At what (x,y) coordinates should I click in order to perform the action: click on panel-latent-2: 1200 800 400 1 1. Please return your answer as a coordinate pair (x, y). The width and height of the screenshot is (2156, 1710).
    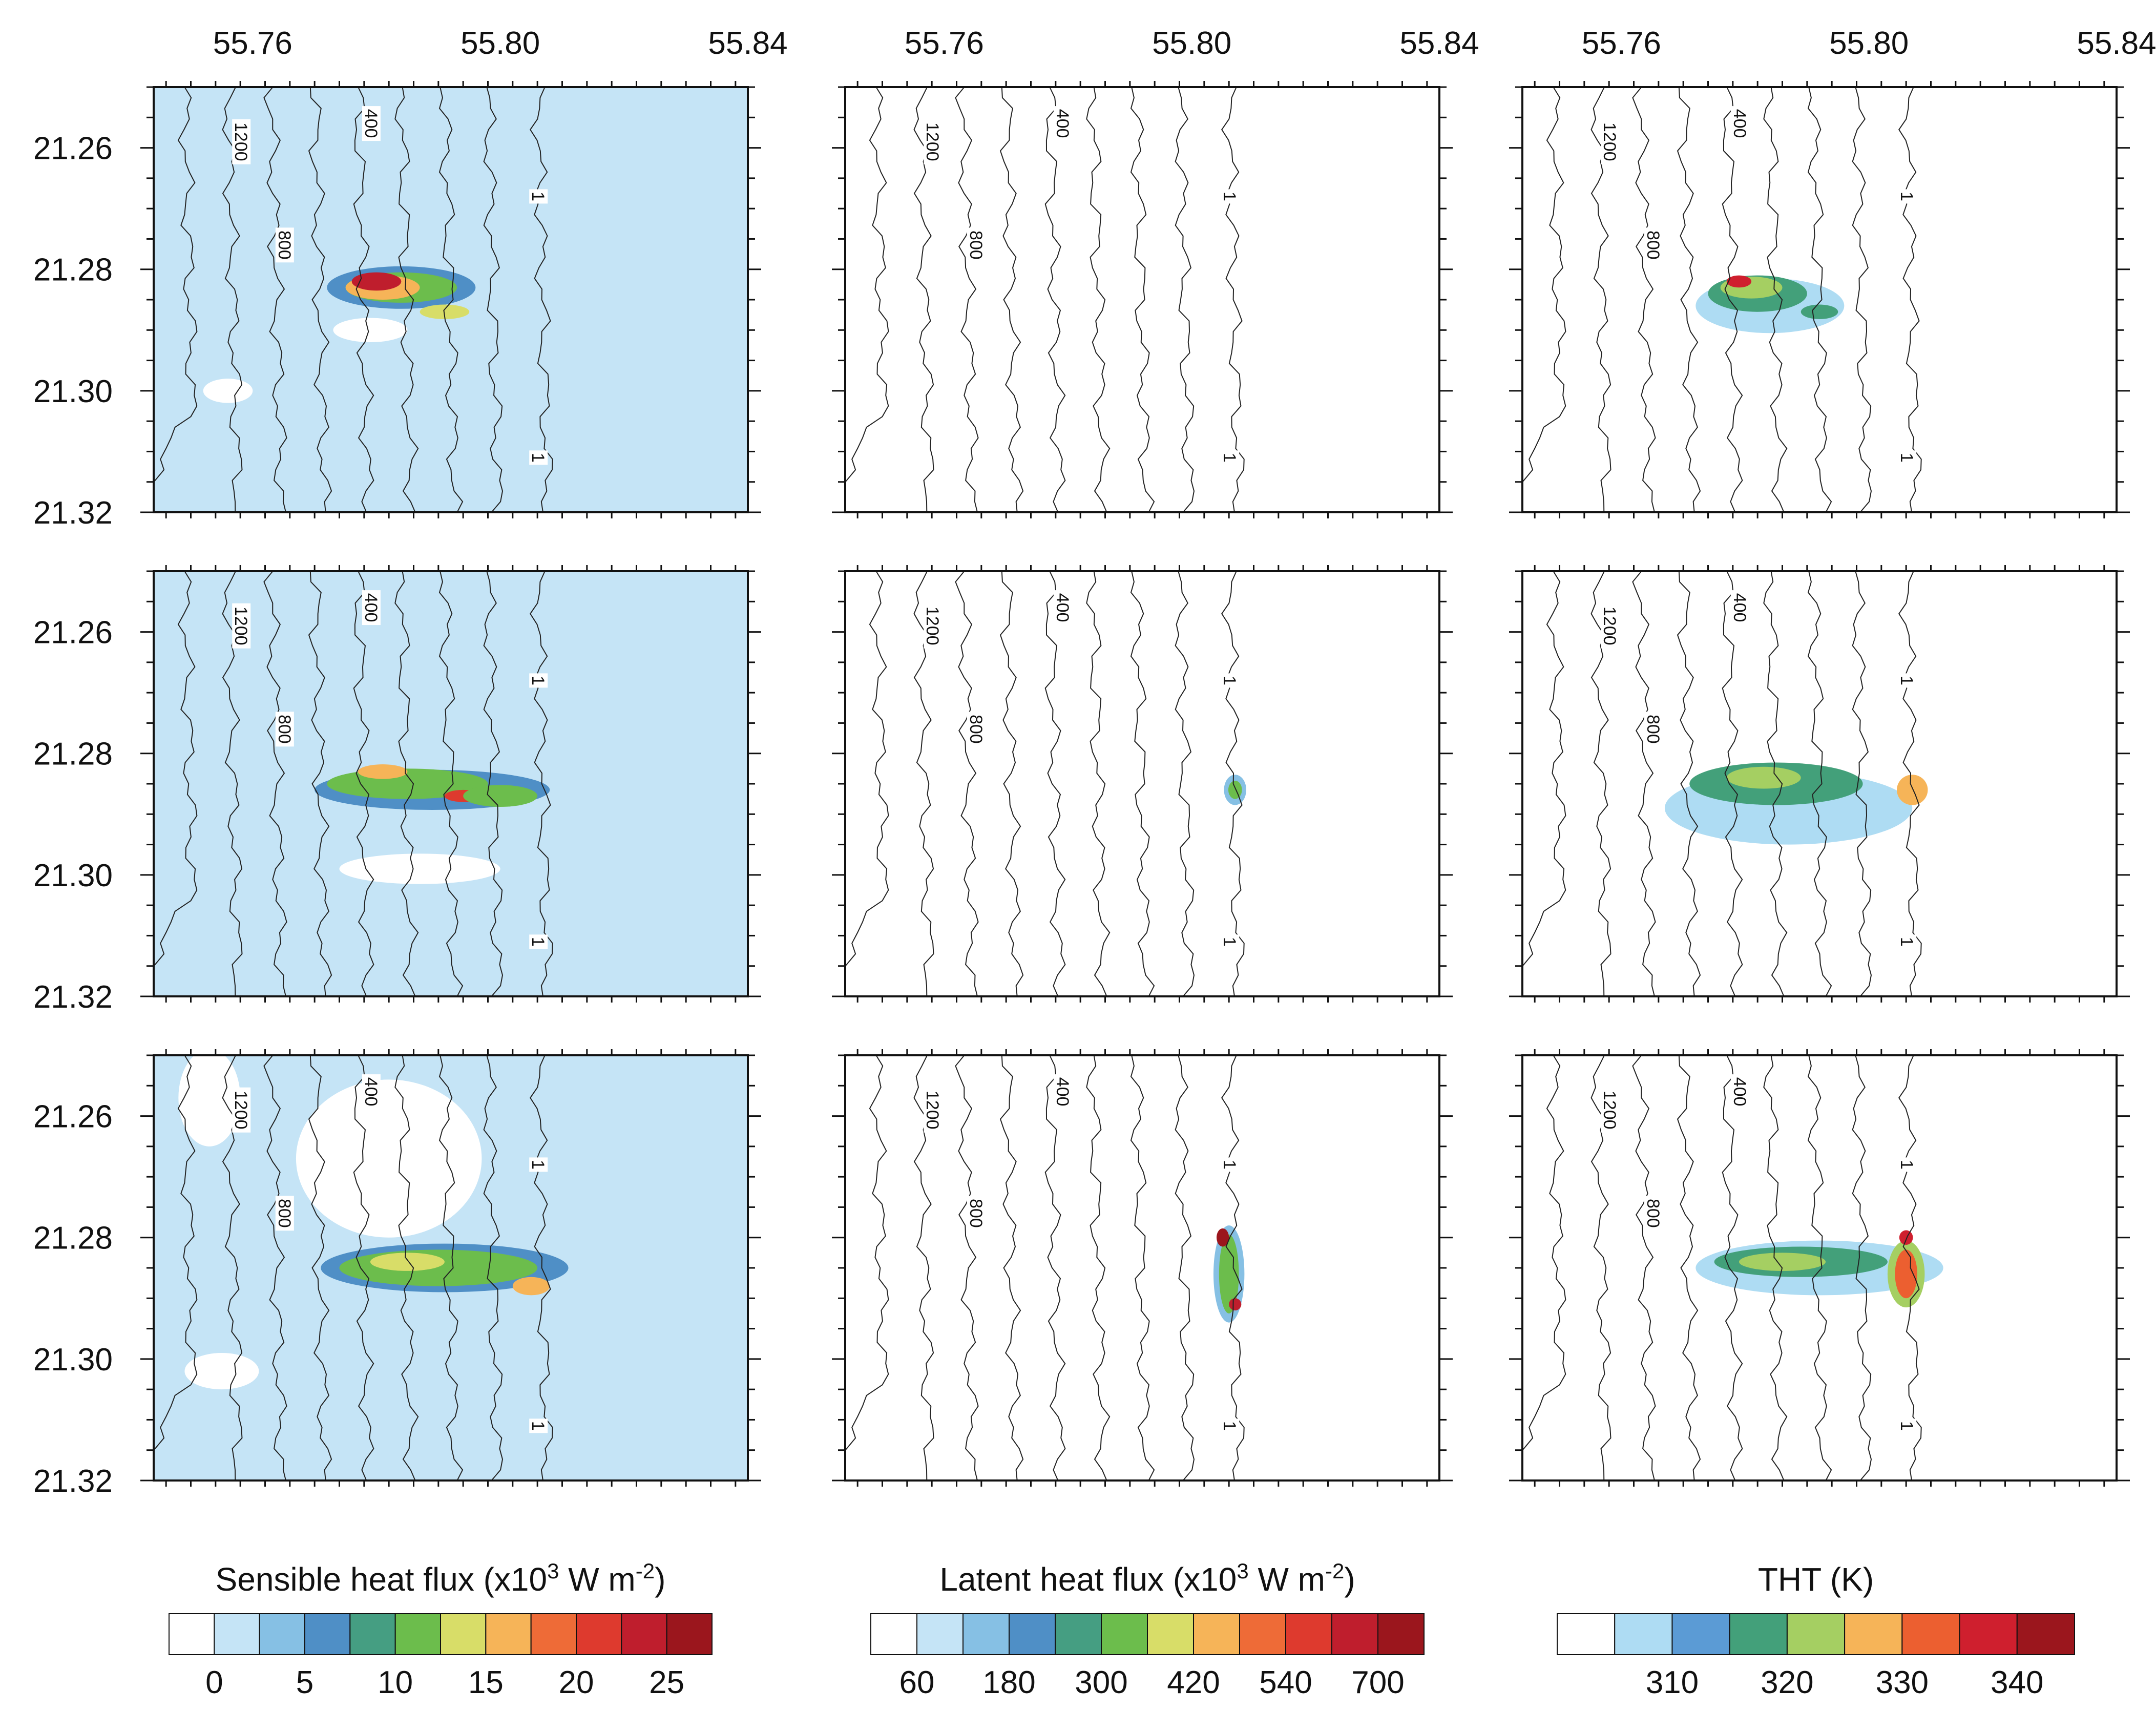
    Looking at the image, I should click on (1142, 784).